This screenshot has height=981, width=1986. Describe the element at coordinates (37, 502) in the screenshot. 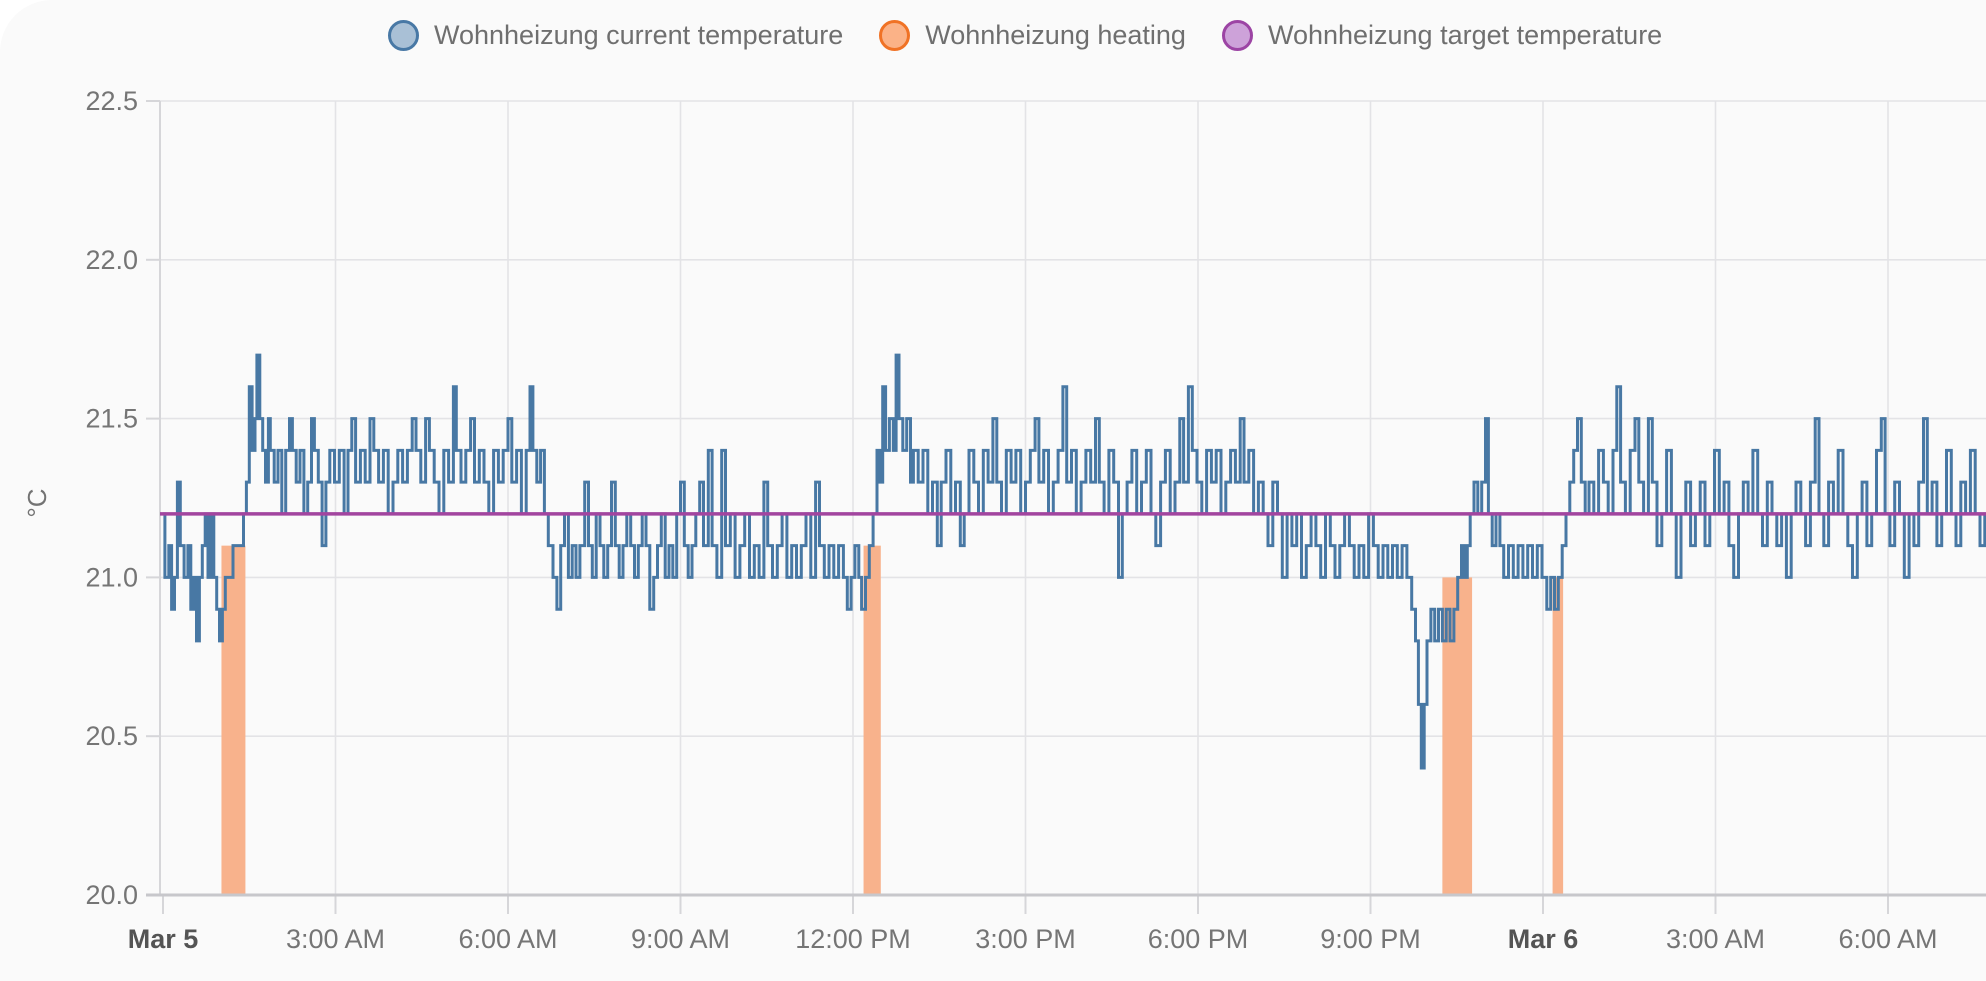

I see `y-axis-title: °C` at that location.